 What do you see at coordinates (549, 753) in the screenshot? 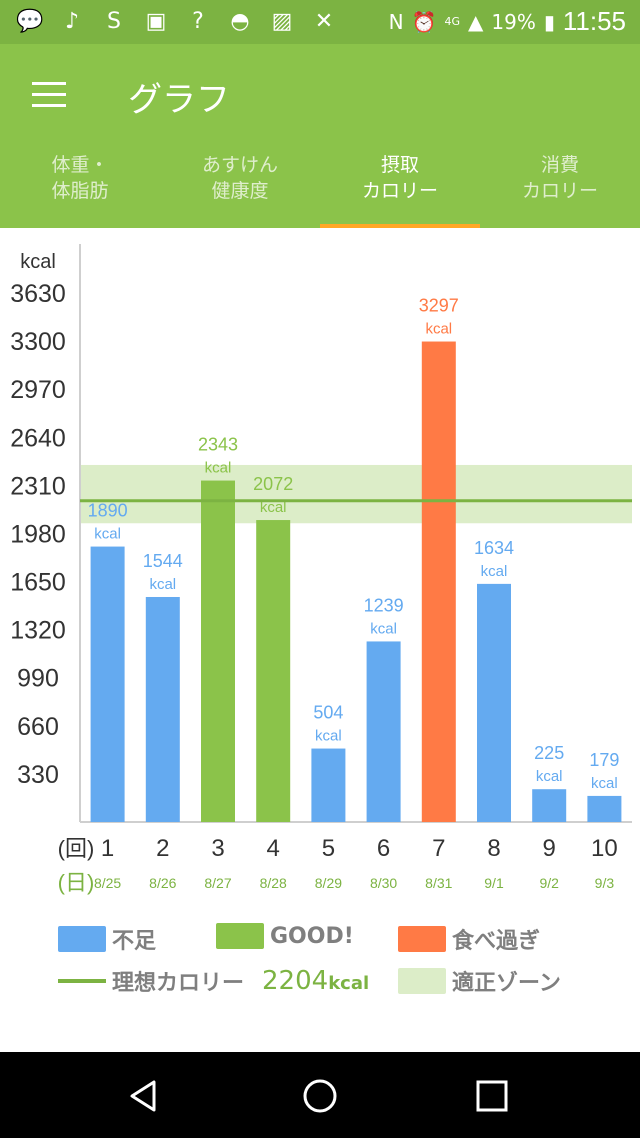
I see `bar-value-label: 225` at bounding box center [549, 753].